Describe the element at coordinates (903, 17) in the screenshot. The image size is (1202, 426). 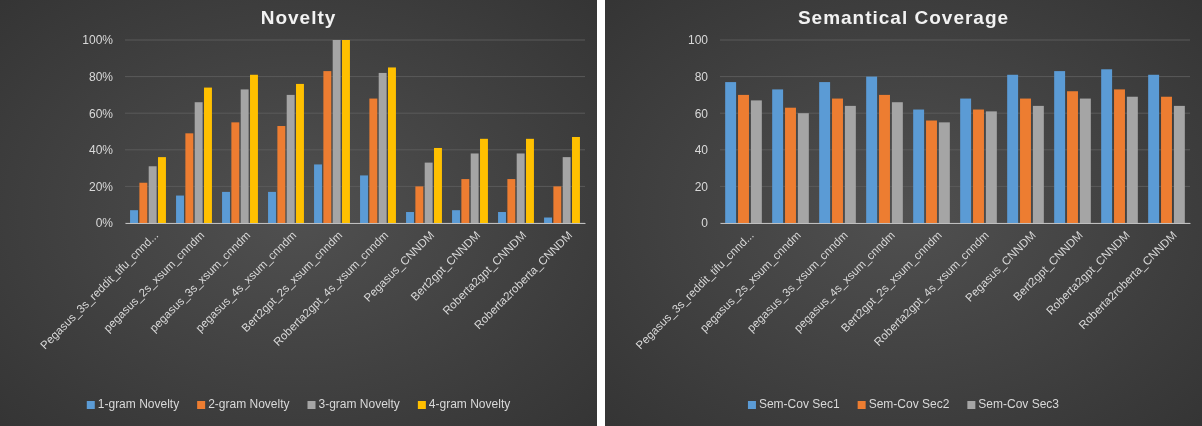
I see `chart-title: Semantical Coverage` at that location.